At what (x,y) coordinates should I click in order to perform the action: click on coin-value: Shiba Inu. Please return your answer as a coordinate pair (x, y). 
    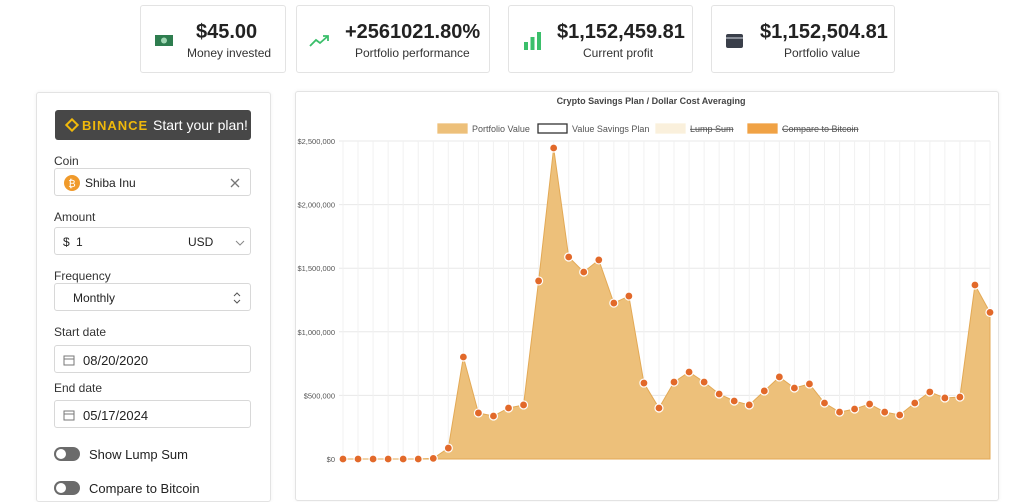
    Looking at the image, I should click on (110, 183).